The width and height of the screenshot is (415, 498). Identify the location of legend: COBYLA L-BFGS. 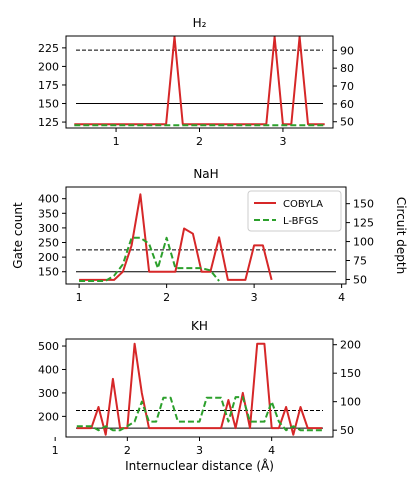
(294, 211).